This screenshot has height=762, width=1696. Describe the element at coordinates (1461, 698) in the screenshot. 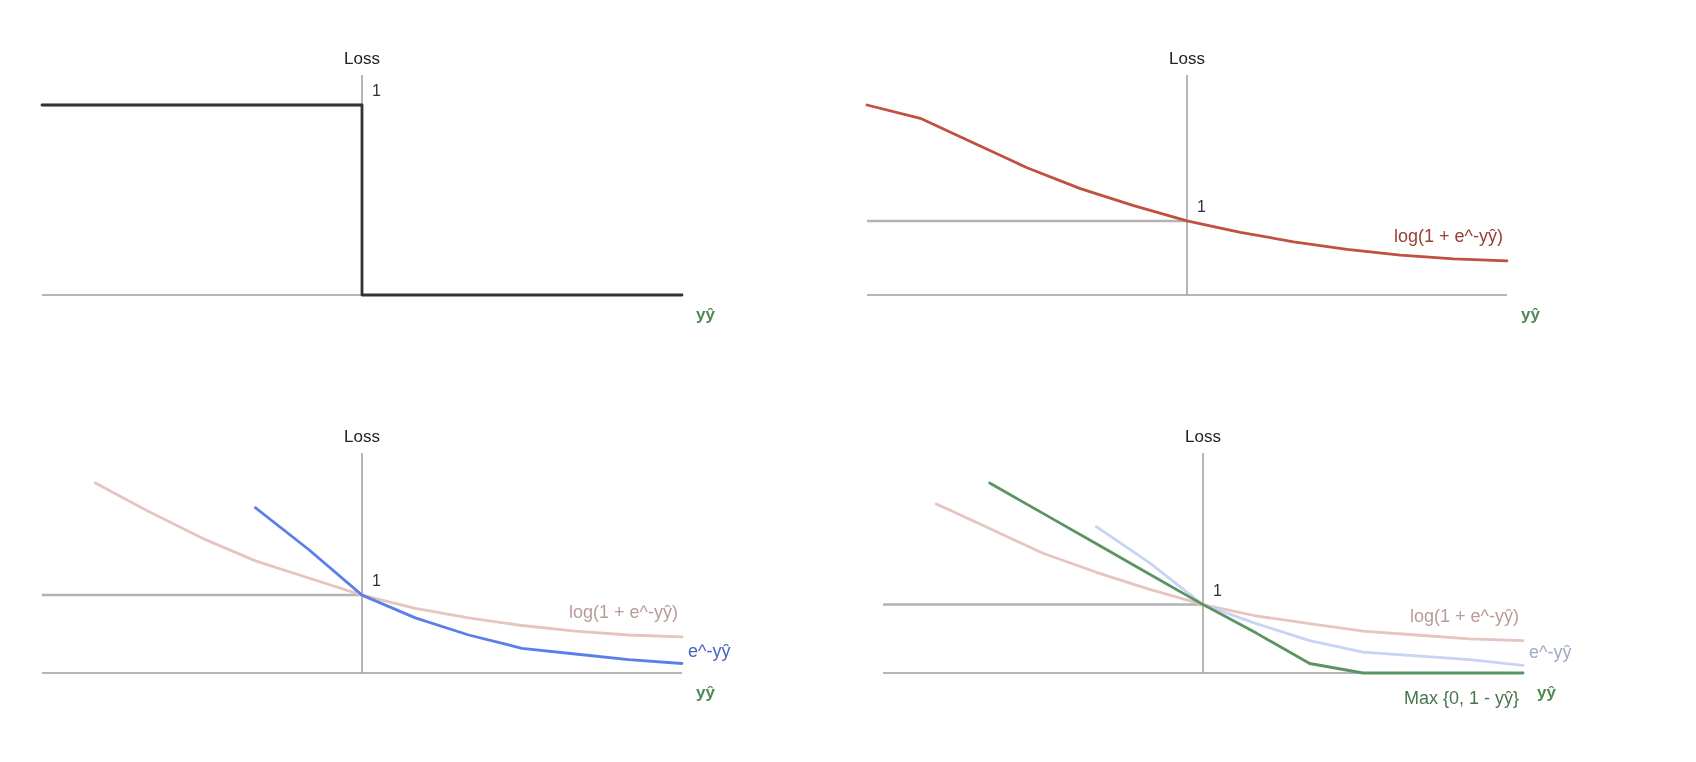

I see `series-label: Max {0, 1 - yŷ}` at that location.